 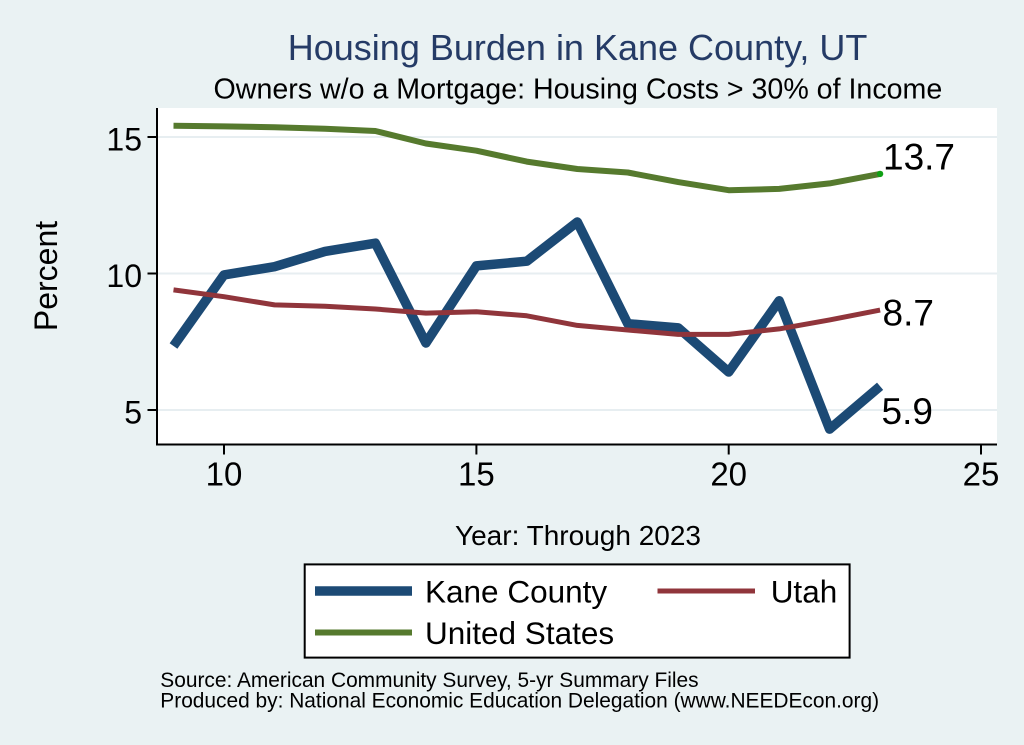 What do you see at coordinates (516, 592) in the screenshot?
I see `svg-text: Kane County` at bounding box center [516, 592].